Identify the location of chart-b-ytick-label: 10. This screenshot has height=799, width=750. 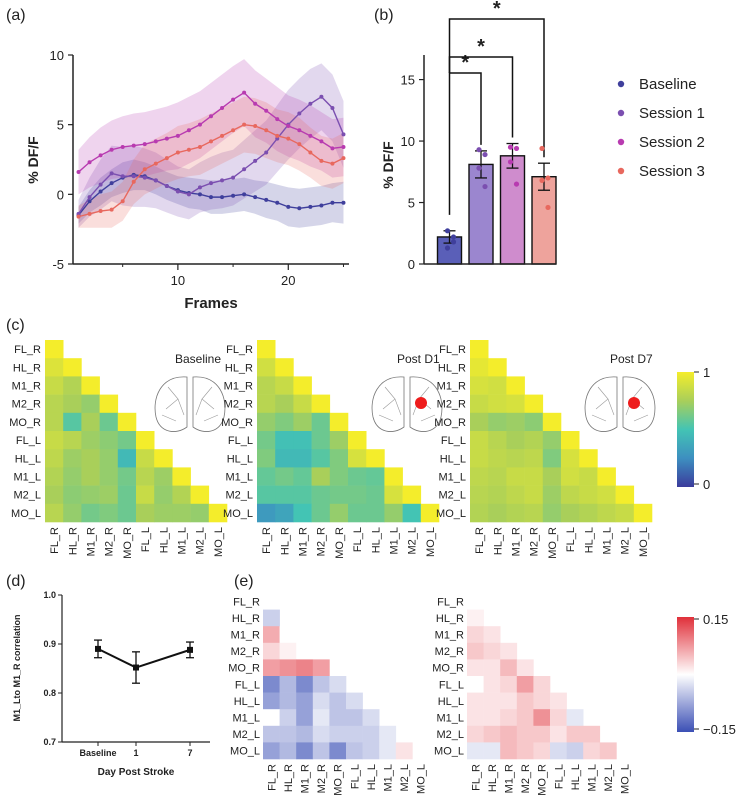
(408, 141).